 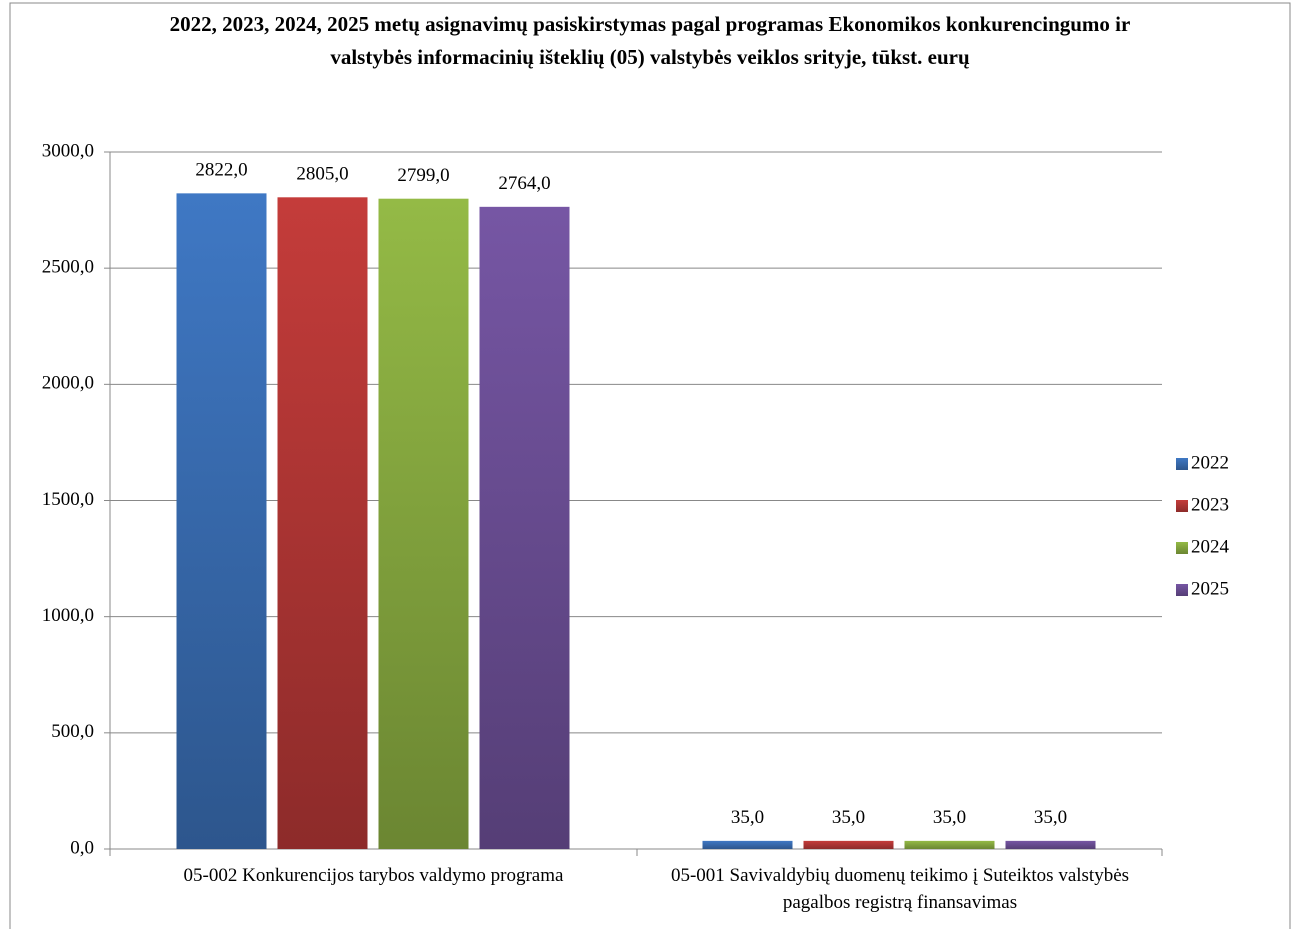 I want to click on y-tick-label: 500,0, so click(x=72, y=731).